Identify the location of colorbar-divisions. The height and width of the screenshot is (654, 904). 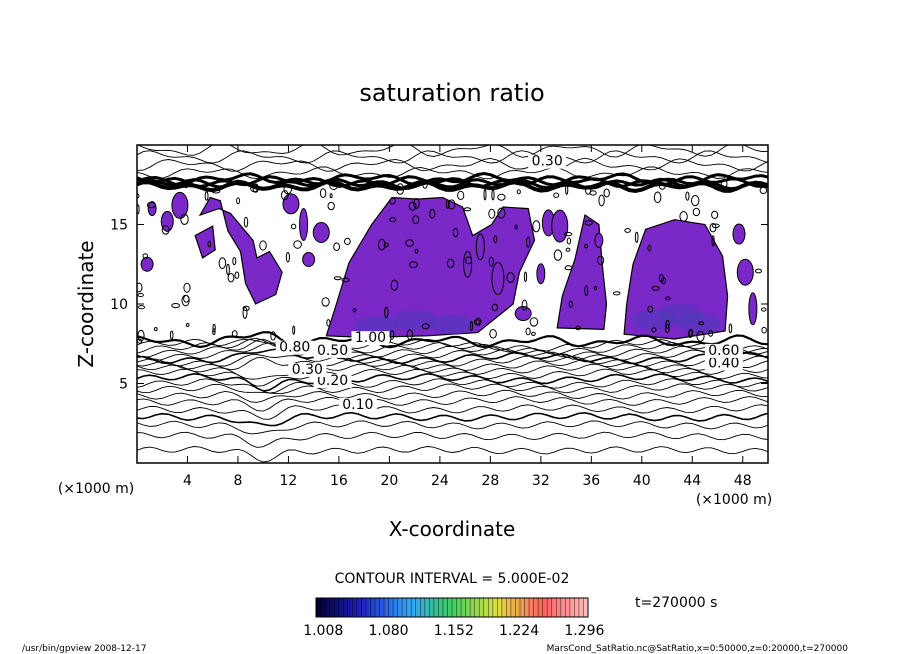
(452, 607).